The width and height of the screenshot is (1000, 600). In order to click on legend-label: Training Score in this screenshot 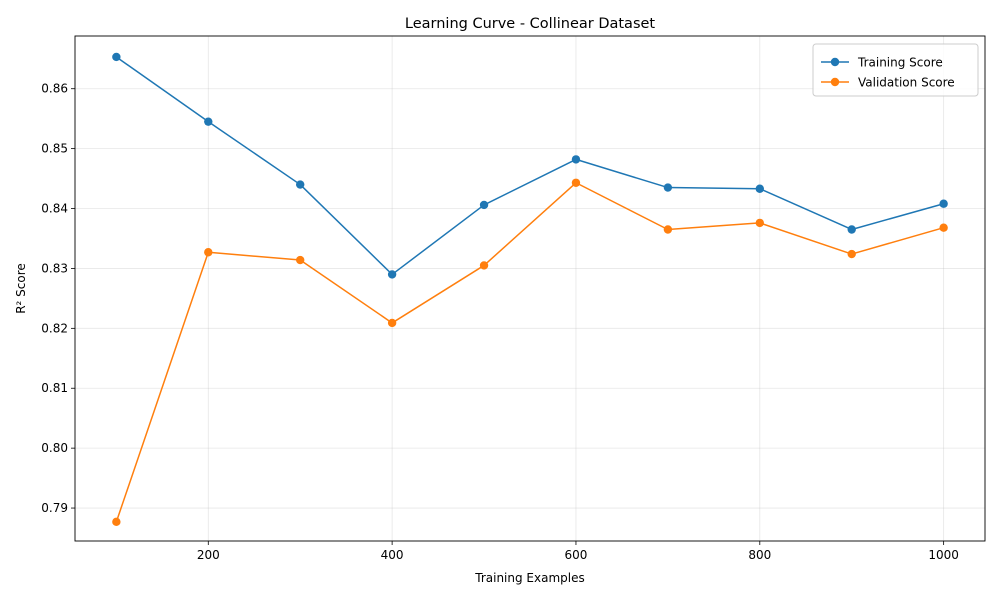, I will do `click(900, 63)`.